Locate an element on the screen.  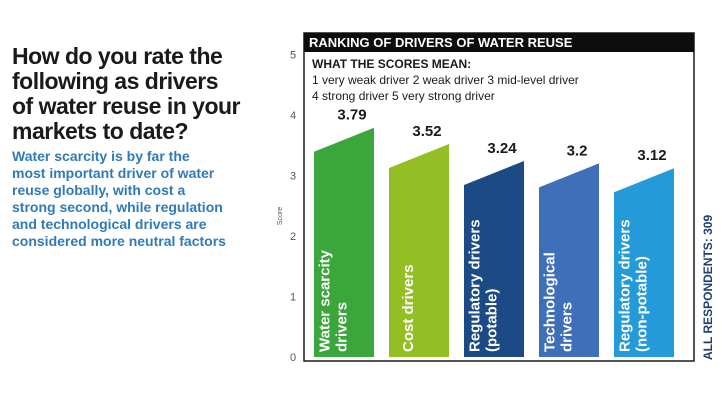
y-axis-label: Score is located at coordinates (280, 216).